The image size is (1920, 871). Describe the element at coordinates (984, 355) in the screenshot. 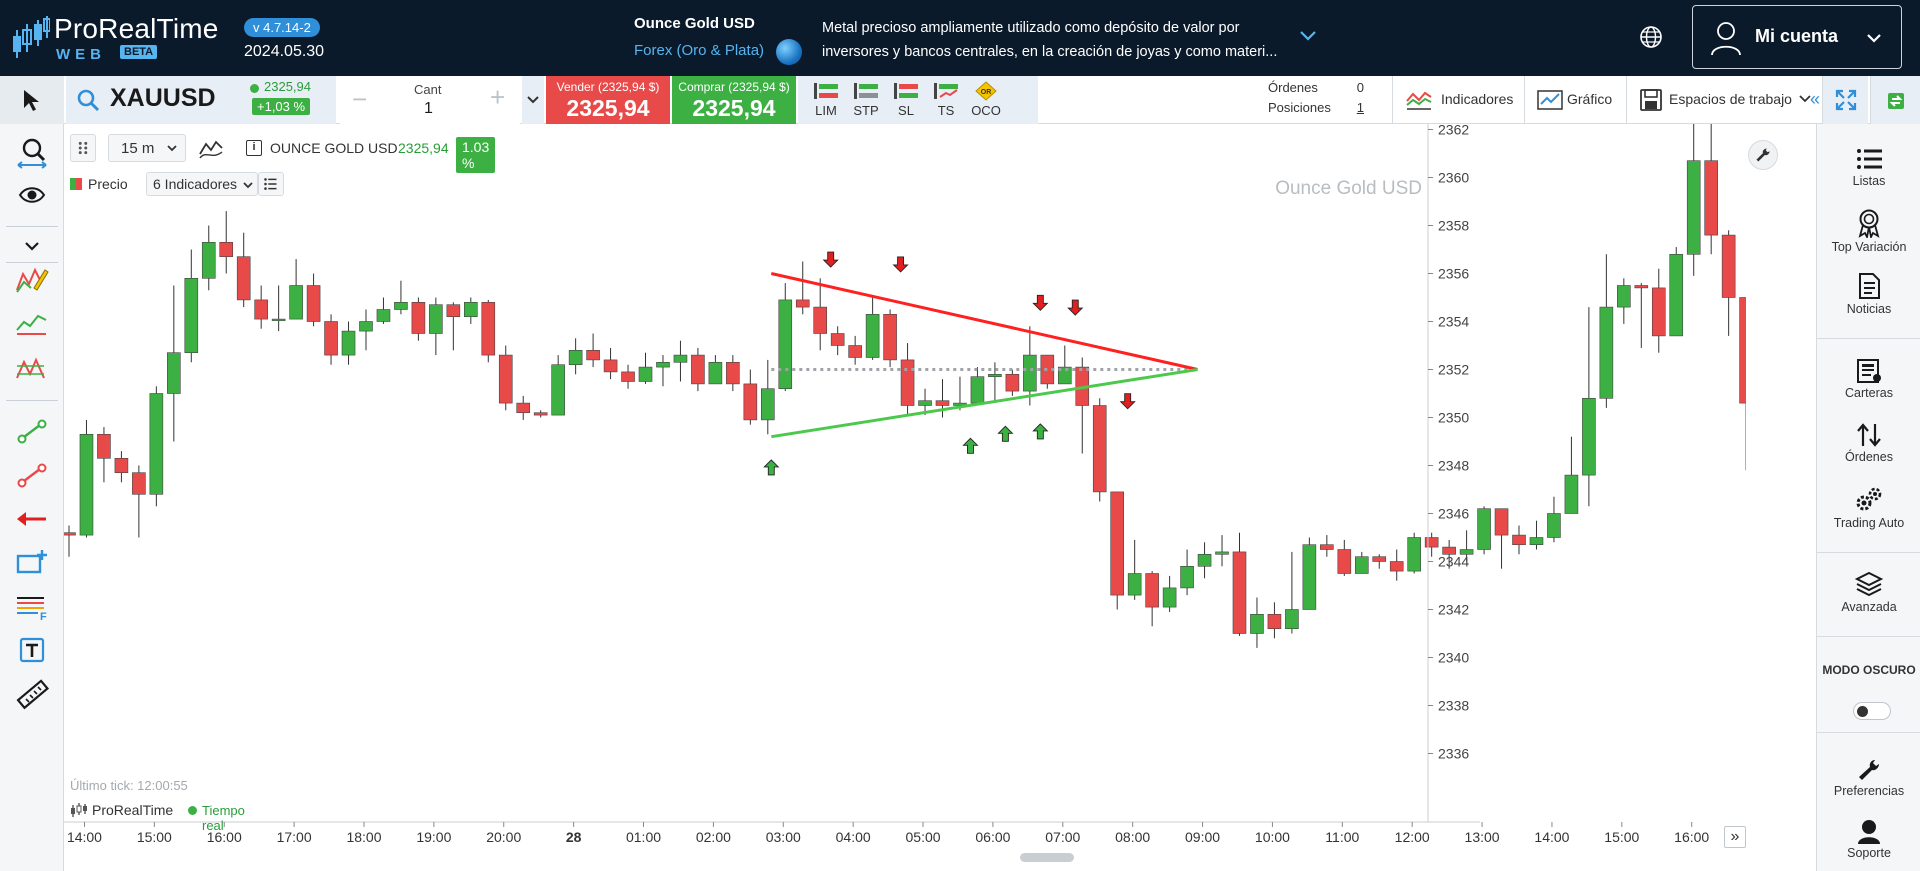

I see `chart-drawings` at that location.